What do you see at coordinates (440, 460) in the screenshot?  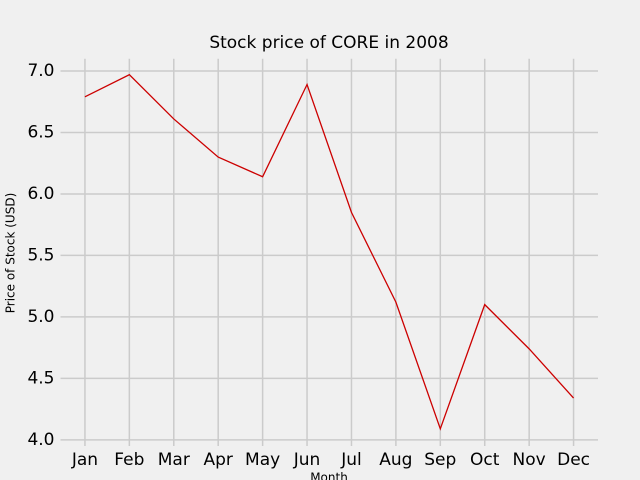 I see `x-tick-label: Sep` at bounding box center [440, 460].